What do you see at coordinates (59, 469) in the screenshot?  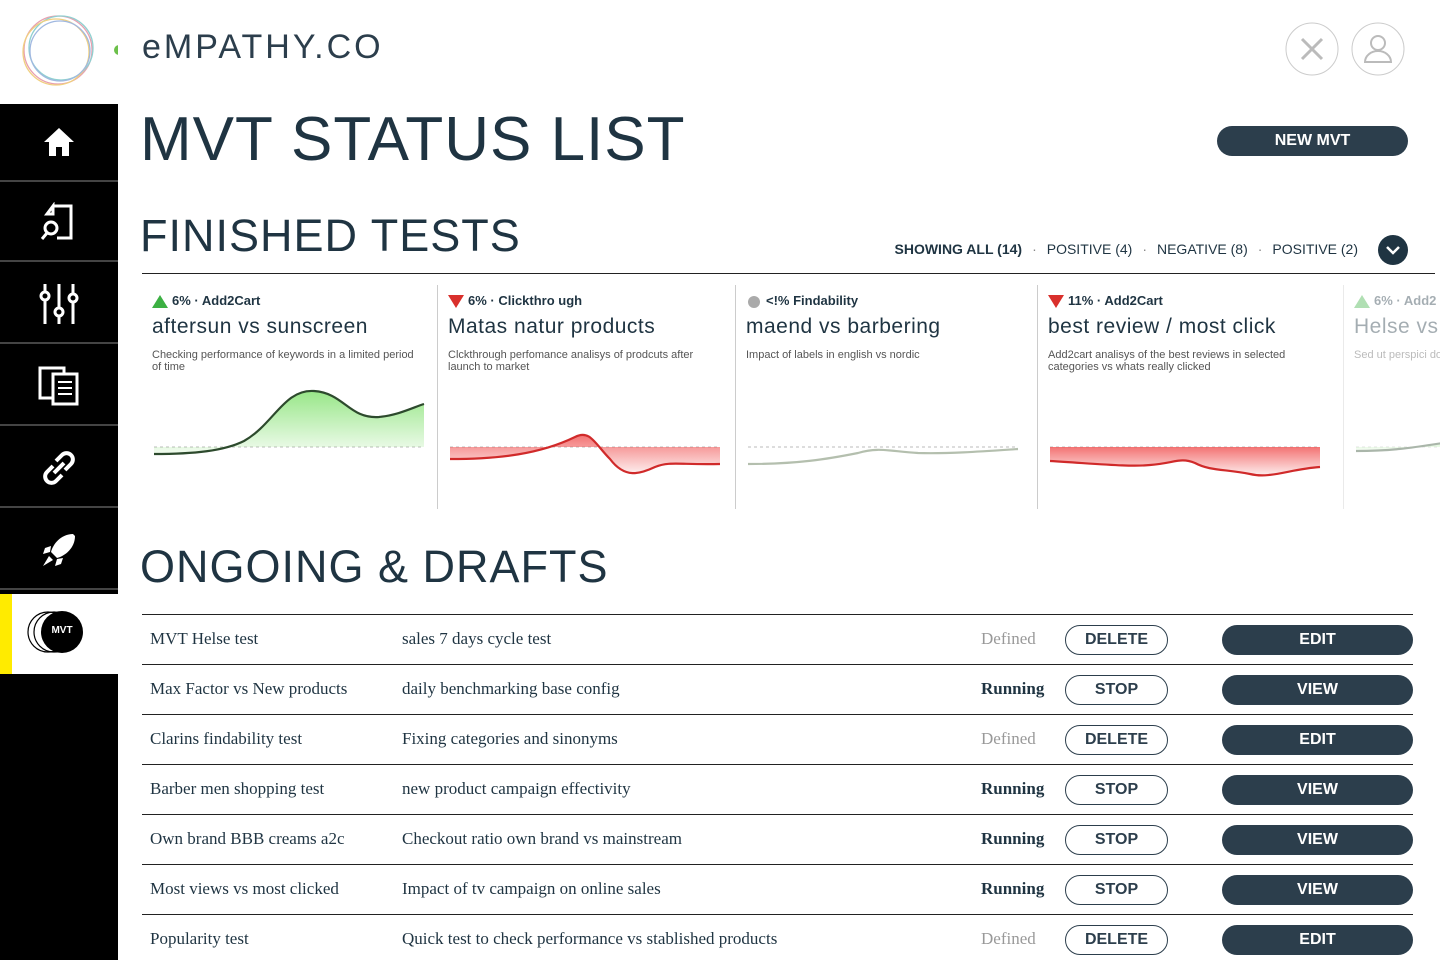 I see `nav-links` at bounding box center [59, 469].